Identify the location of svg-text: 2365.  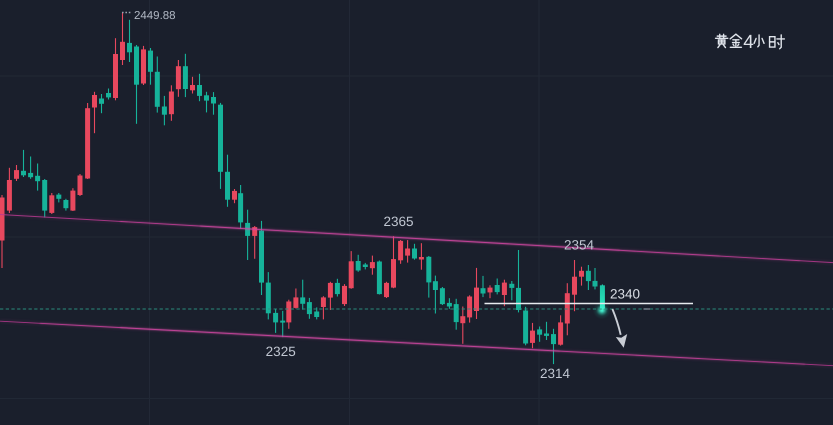
(398, 221).